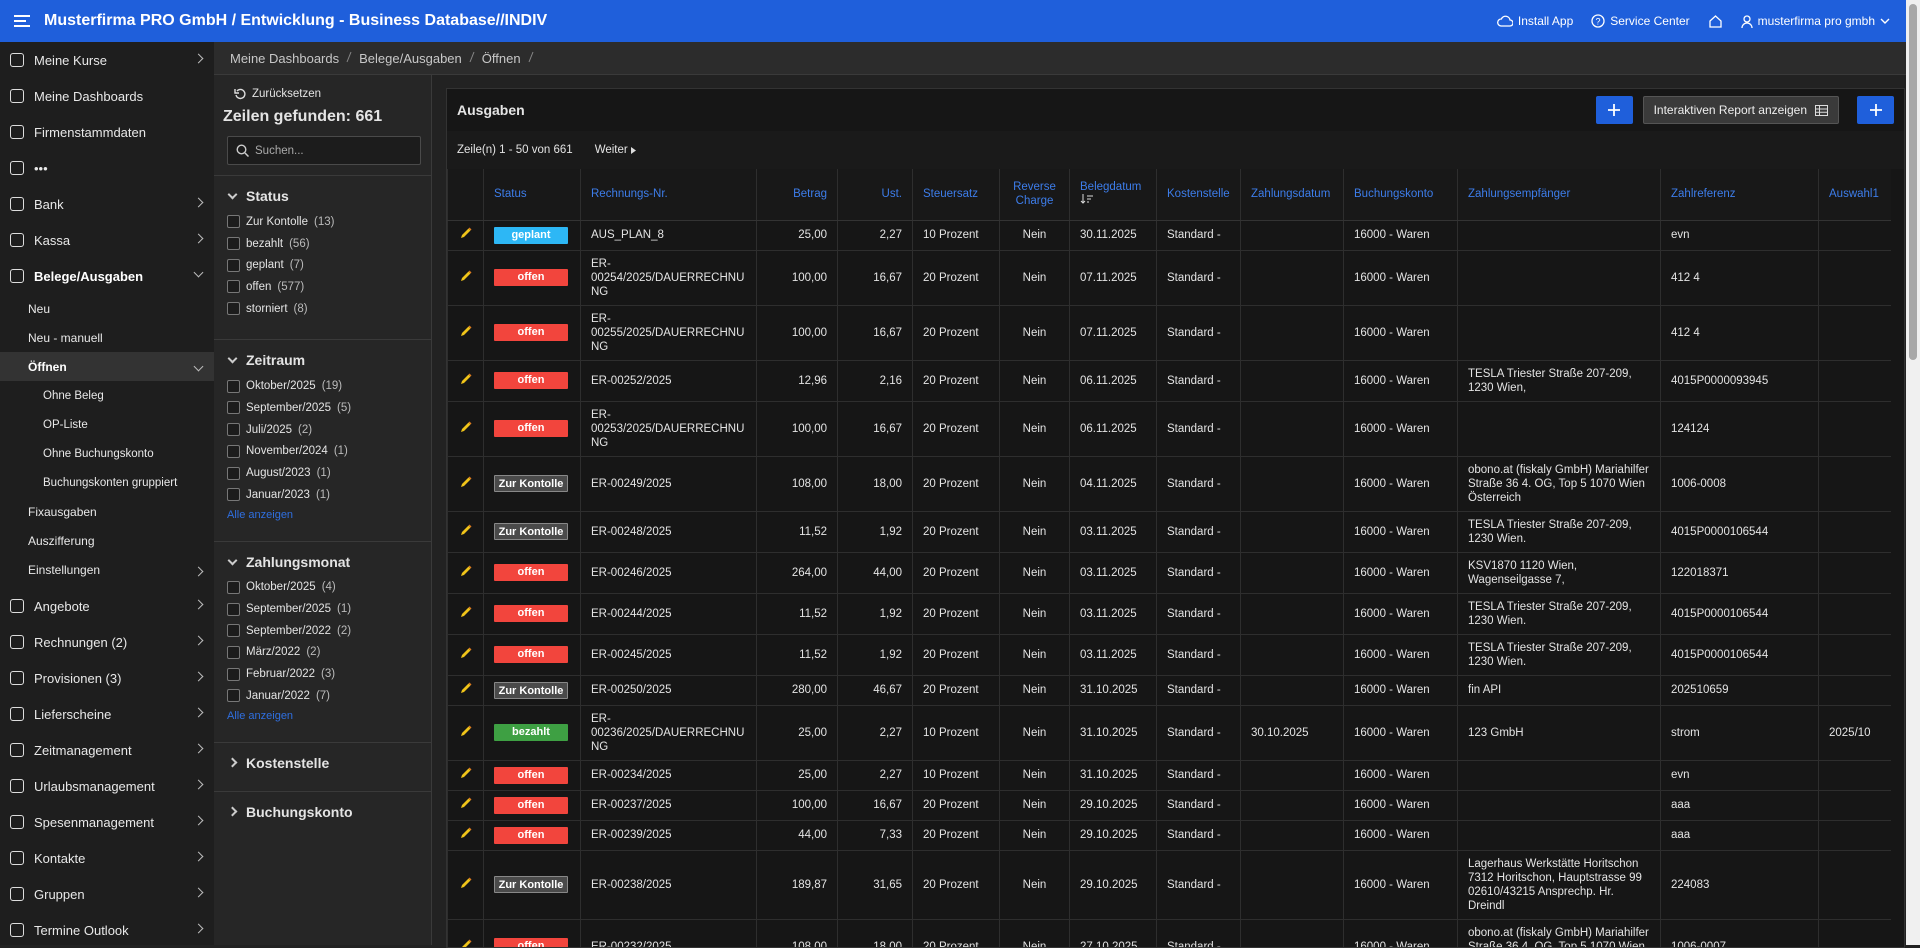 The image size is (1920, 948). Describe the element at coordinates (107, 424) in the screenshot. I see `nav-item: OP-Liste` at that location.